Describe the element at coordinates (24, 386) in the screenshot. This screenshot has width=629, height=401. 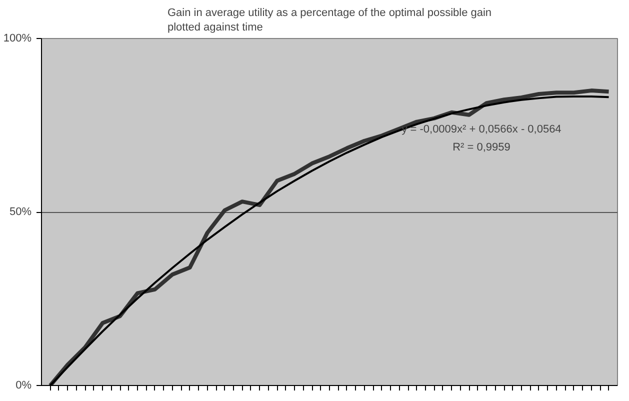
I see `y-tick-label: 0%` at that location.